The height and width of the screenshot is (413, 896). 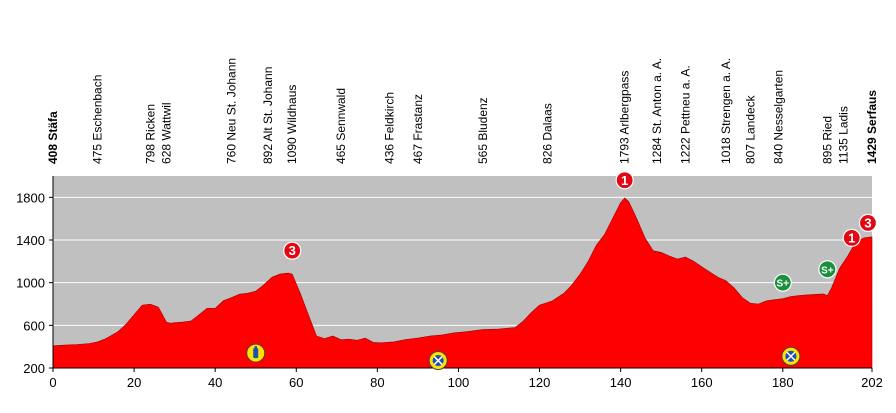 I want to click on location-label: 565 Bludenz, so click(x=483, y=130).